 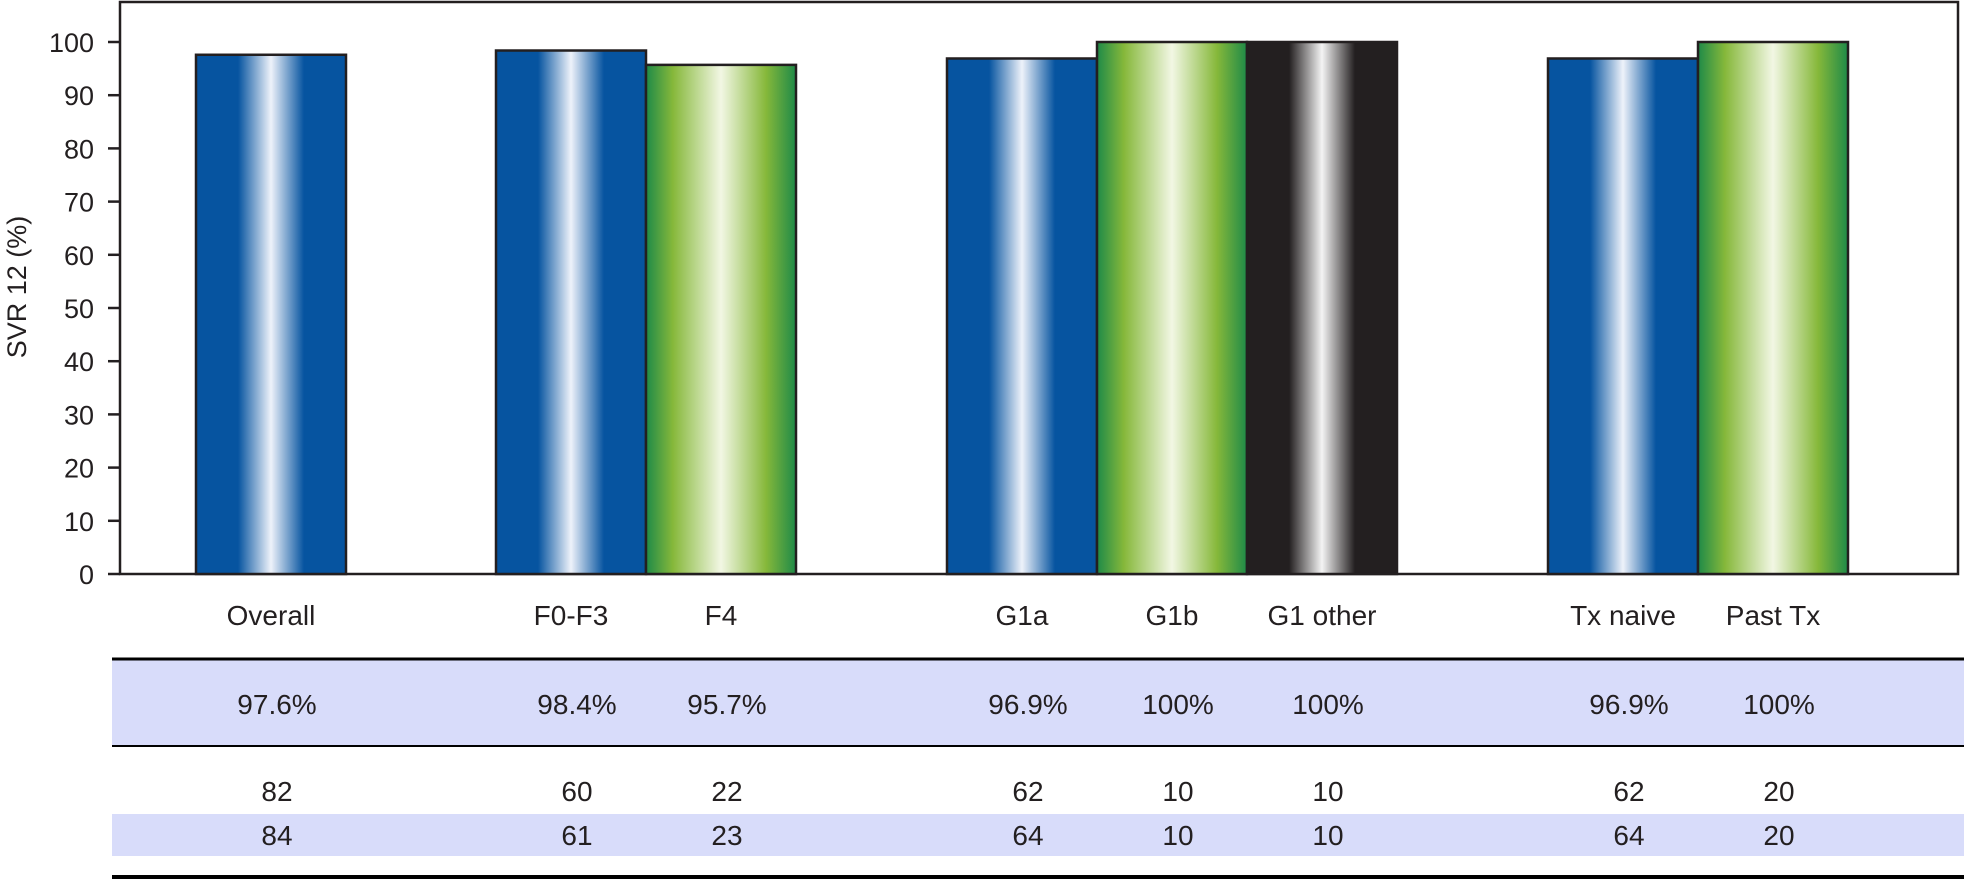 What do you see at coordinates (1172, 615) in the screenshot?
I see `category-label: G1b` at bounding box center [1172, 615].